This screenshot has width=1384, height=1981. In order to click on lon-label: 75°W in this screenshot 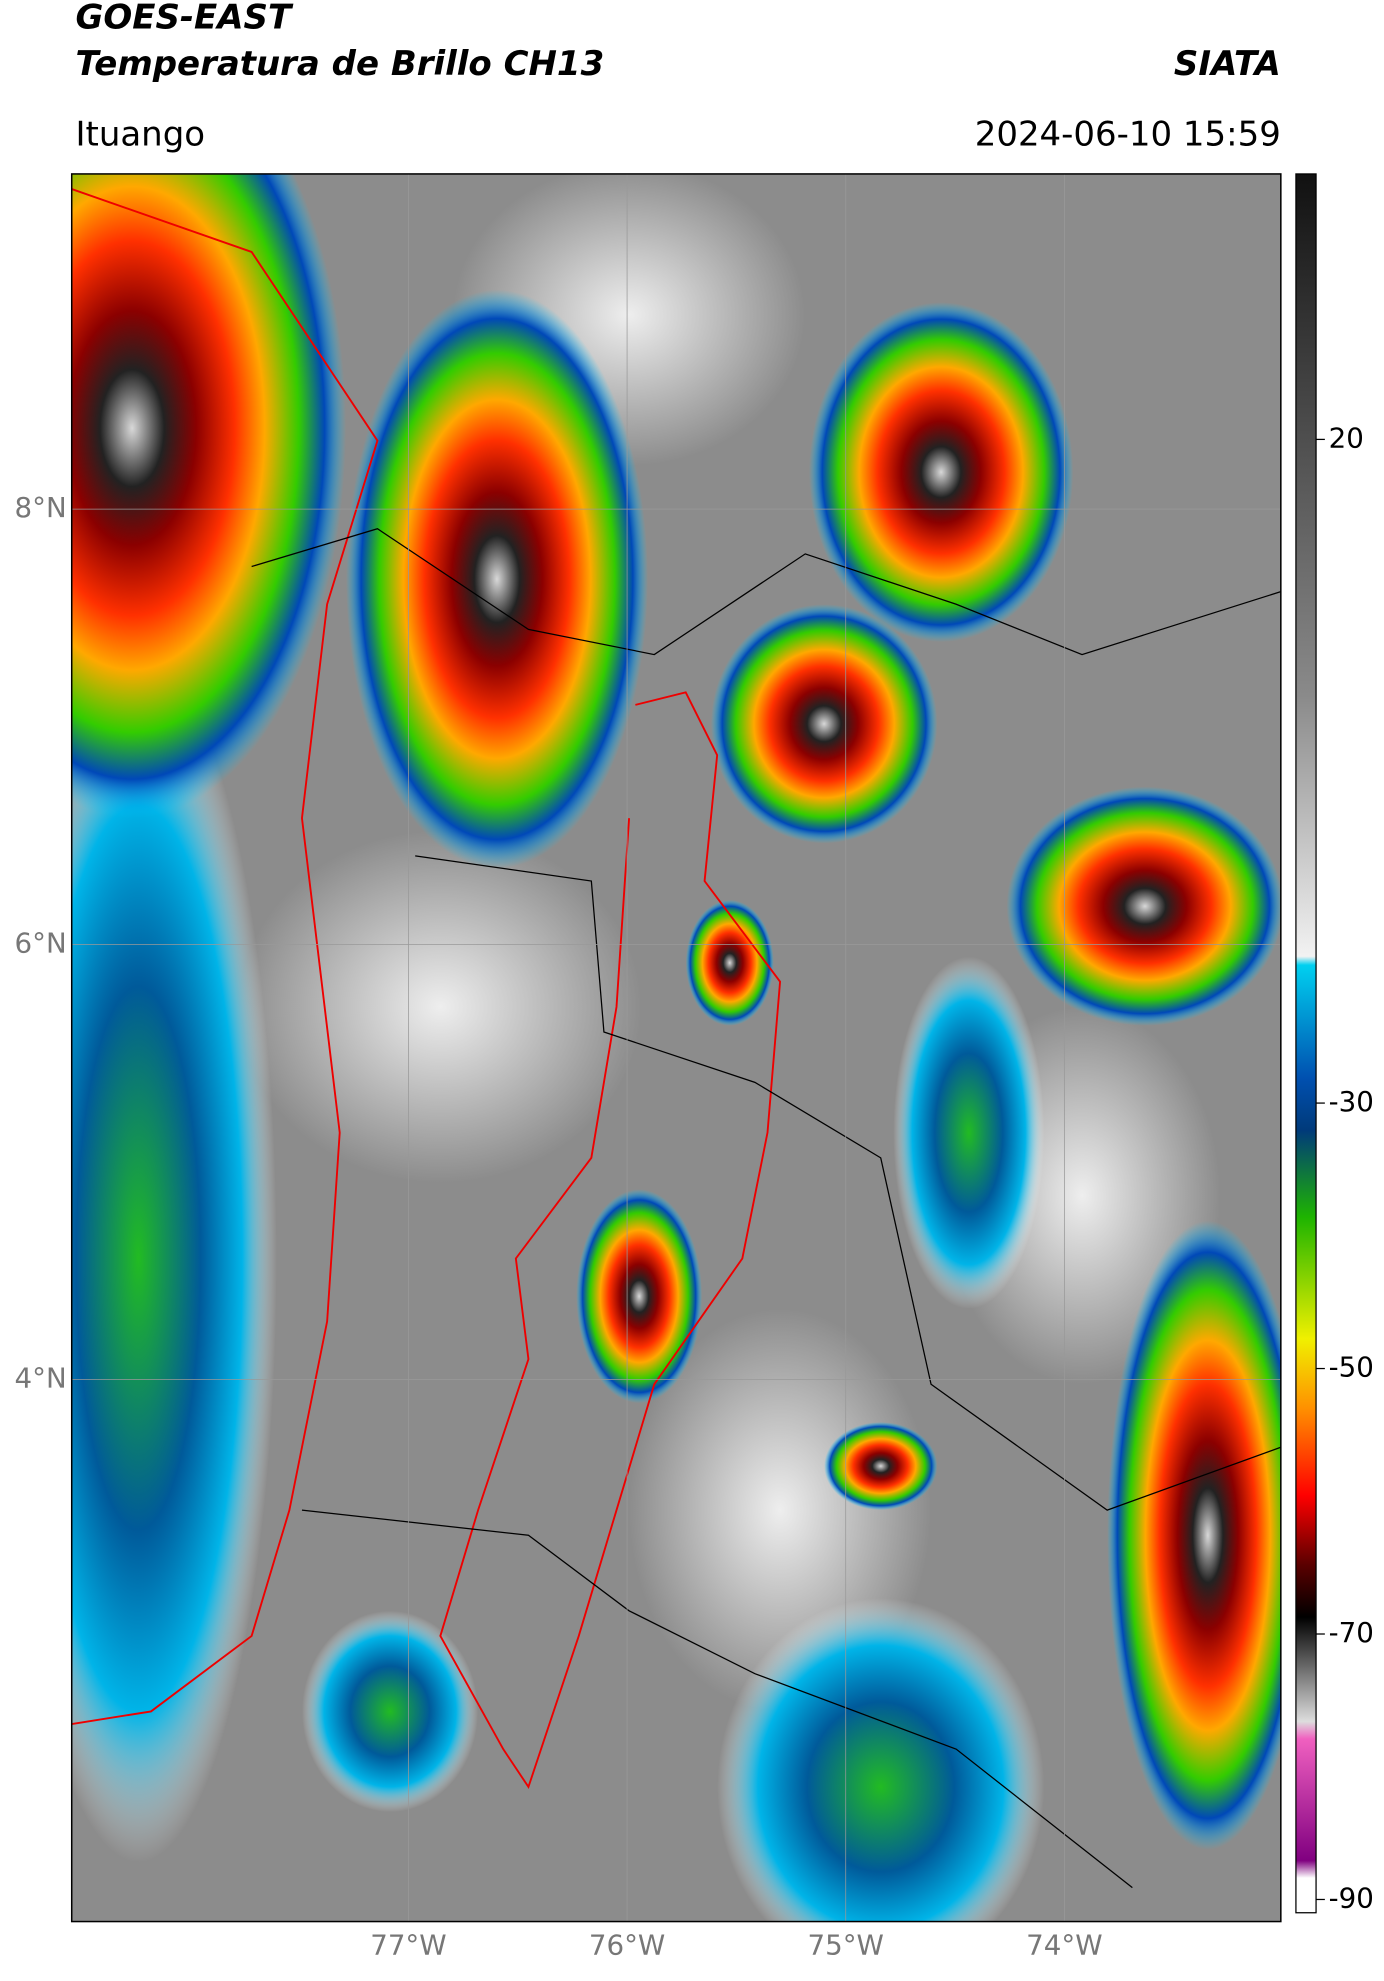, I will do `click(846, 1945)`.